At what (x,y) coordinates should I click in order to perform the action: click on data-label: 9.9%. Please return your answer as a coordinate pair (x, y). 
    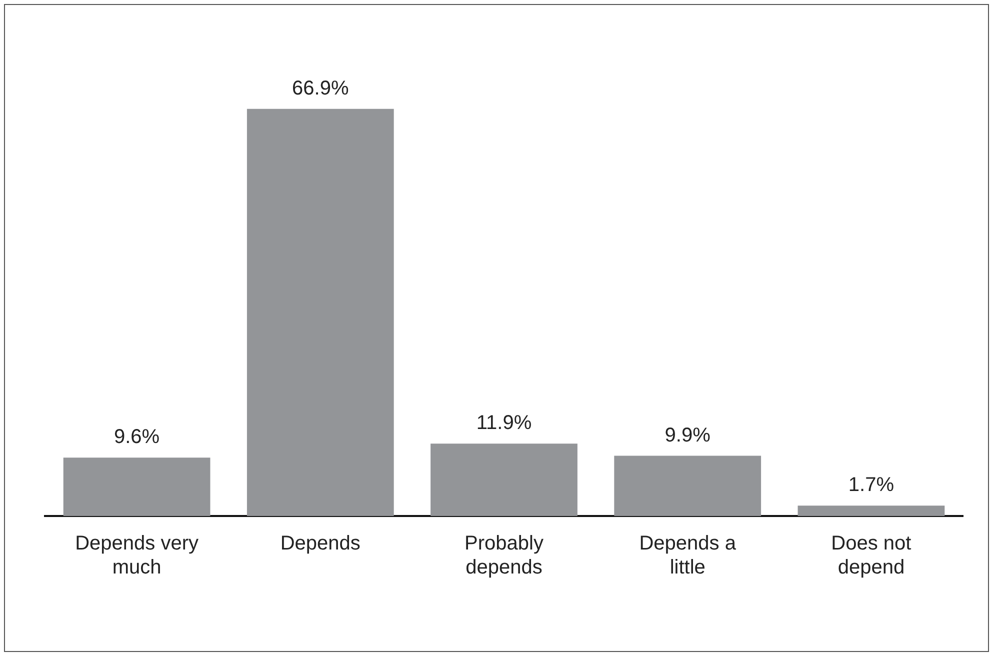
    Looking at the image, I should click on (687, 435).